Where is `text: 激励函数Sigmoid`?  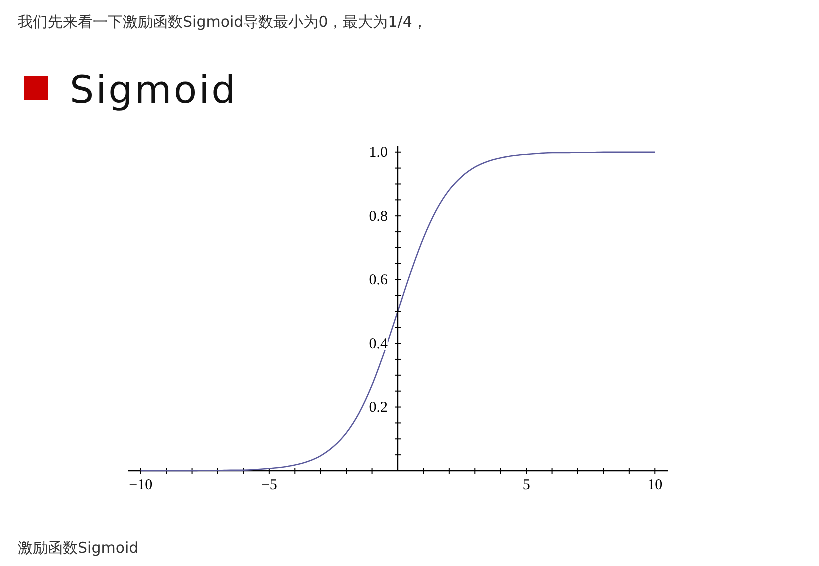
text: 激励函数Sigmoid is located at coordinates (78, 548).